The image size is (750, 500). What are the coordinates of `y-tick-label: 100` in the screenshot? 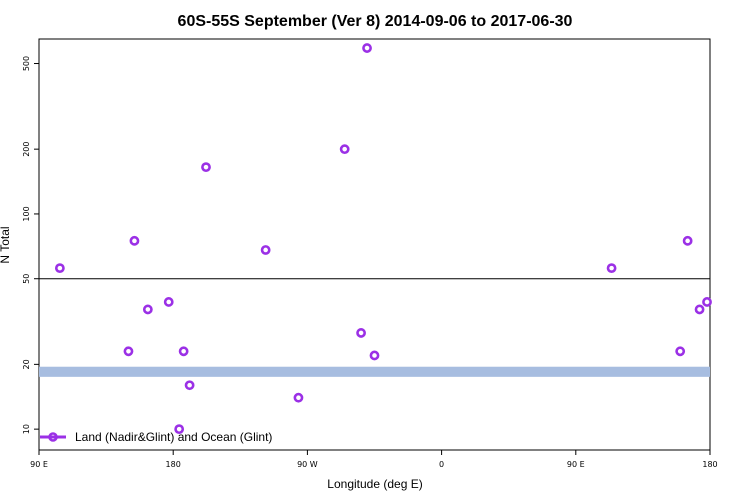 It's located at (26, 213).